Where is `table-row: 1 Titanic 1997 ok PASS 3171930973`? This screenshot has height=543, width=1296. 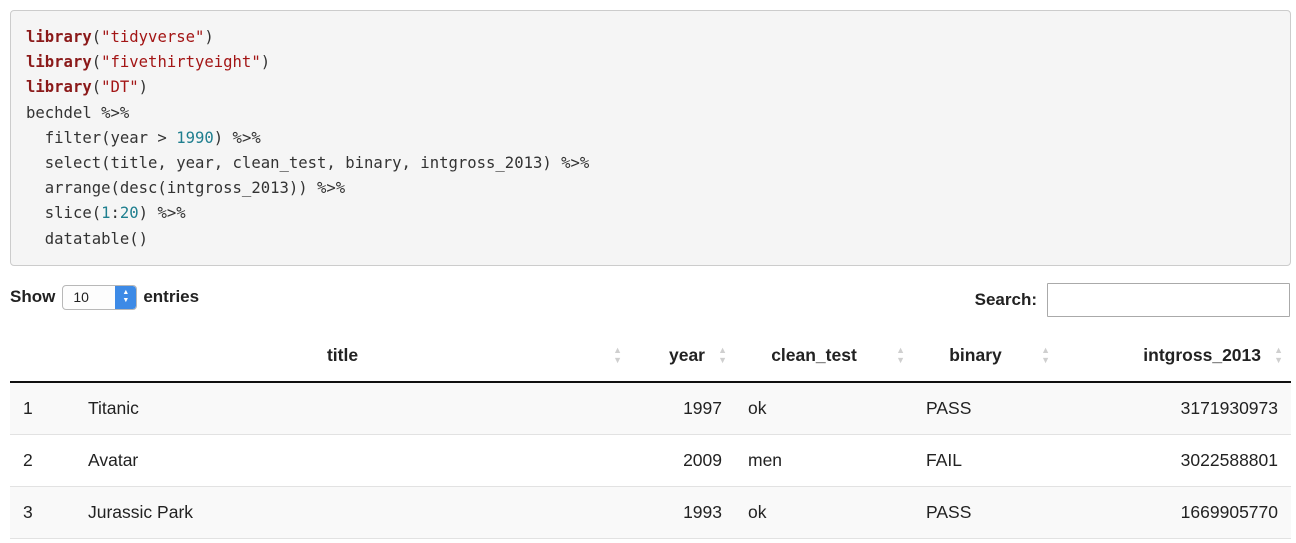 table-row: 1 Titanic 1997 ok PASS 3171930973 is located at coordinates (650, 407).